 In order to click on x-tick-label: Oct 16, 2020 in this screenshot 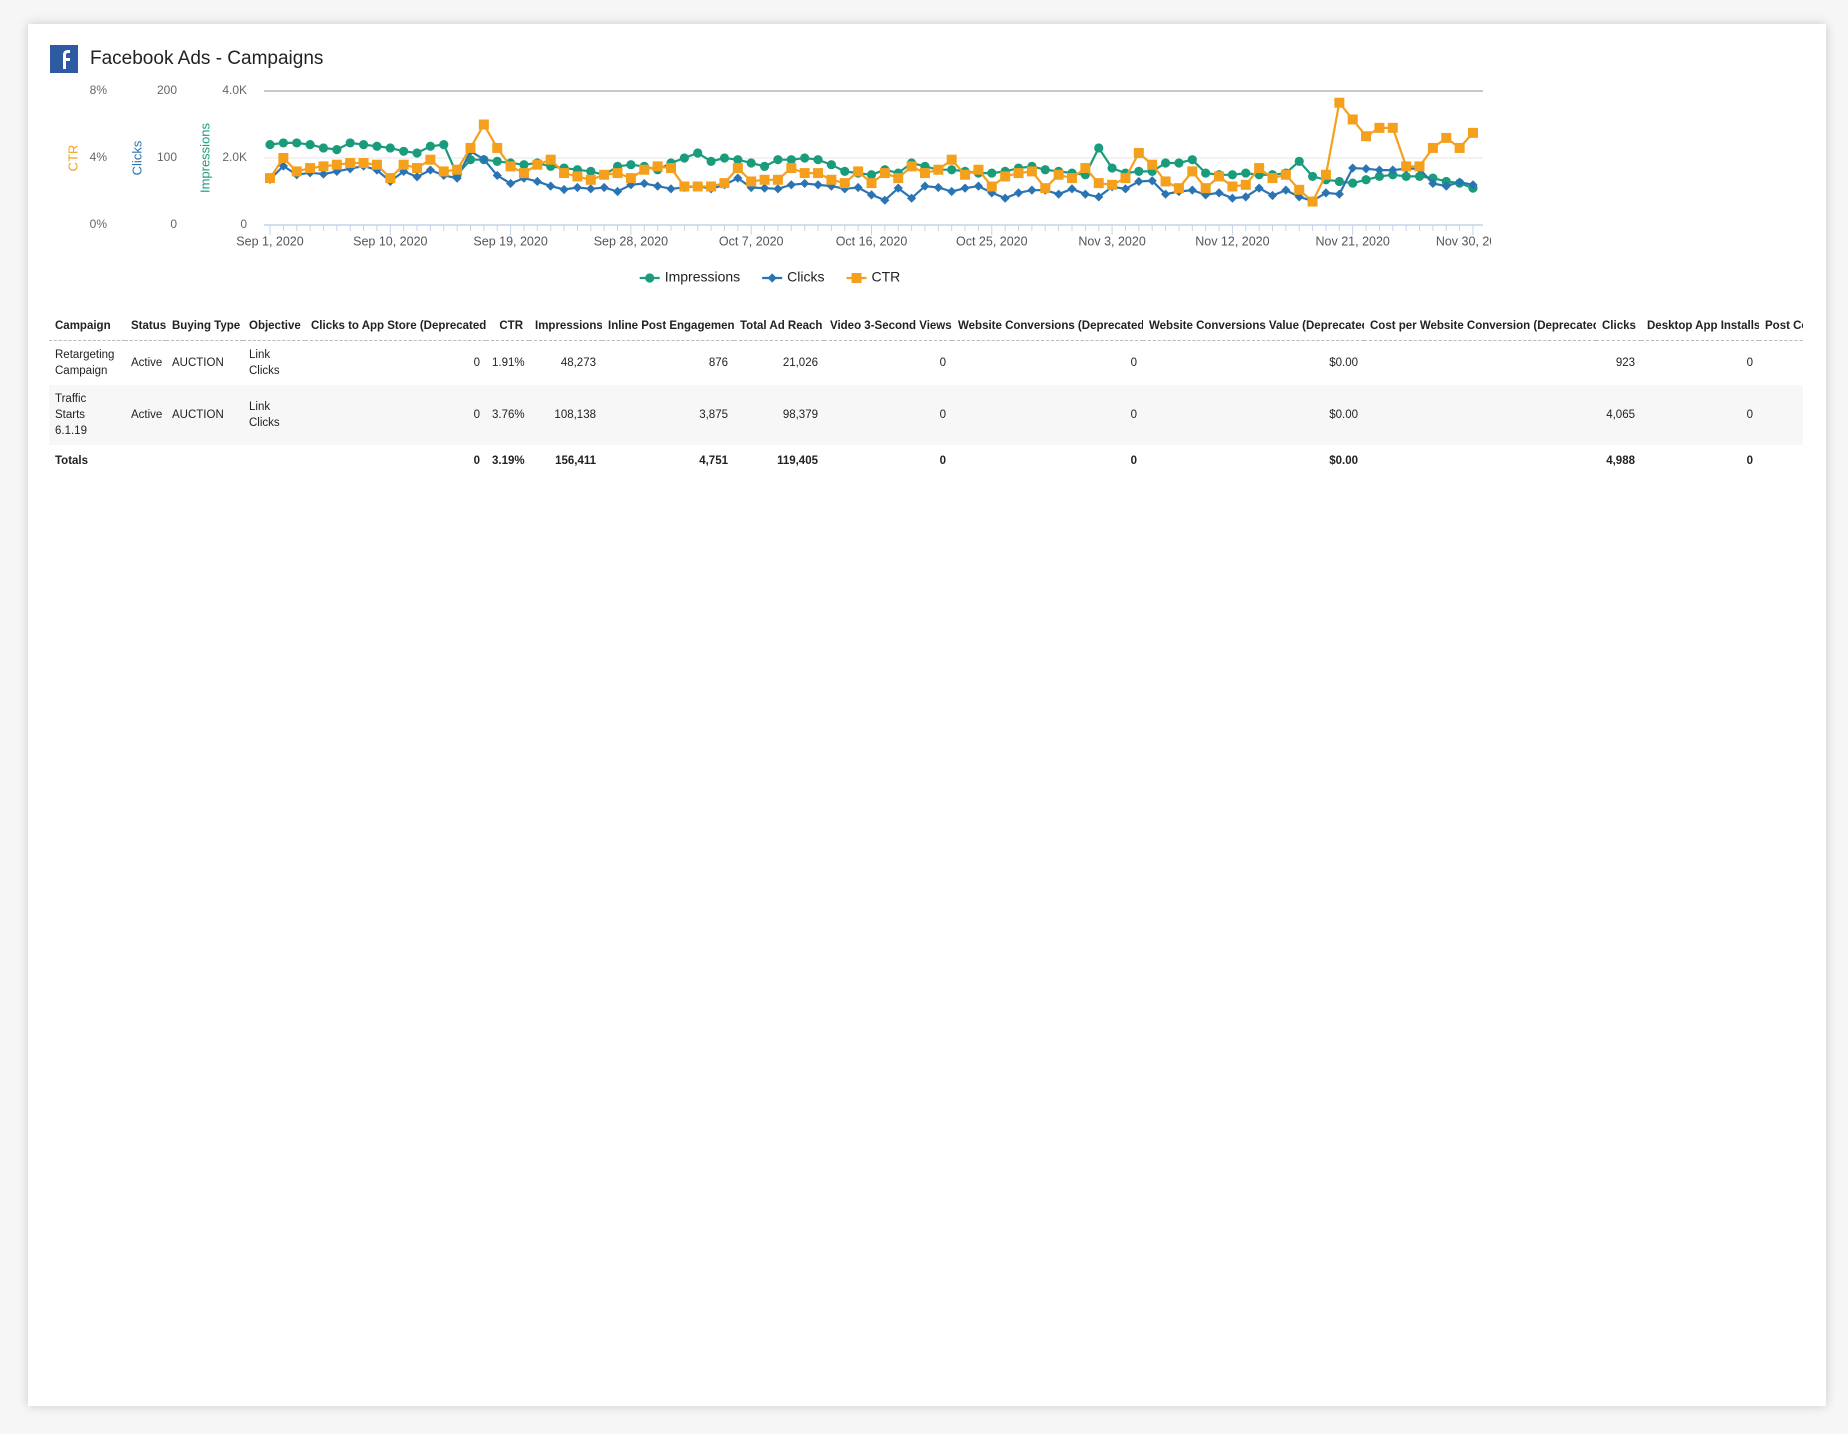, I will do `click(872, 241)`.